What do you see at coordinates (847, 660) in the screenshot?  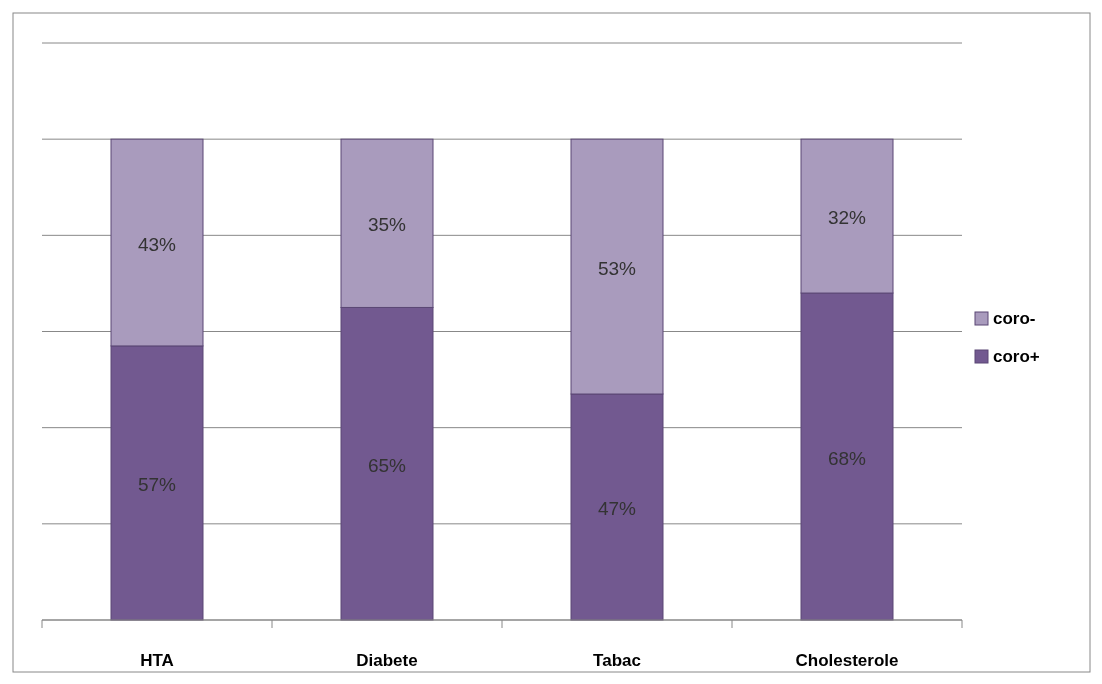 I see `x-tick-label: Cholesterole` at bounding box center [847, 660].